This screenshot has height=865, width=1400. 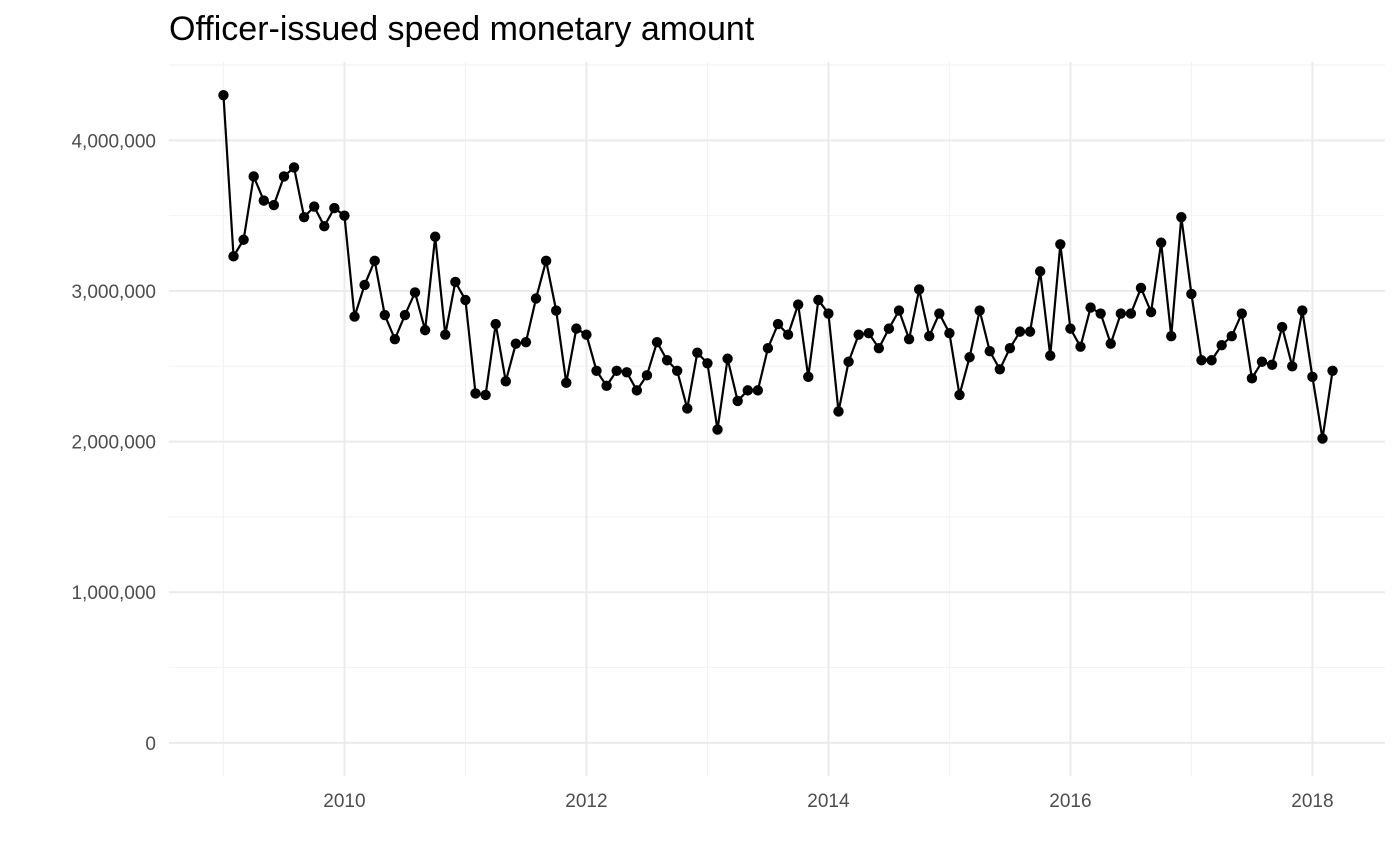 What do you see at coordinates (1312, 801) in the screenshot?
I see `x-tick-label: 2018` at bounding box center [1312, 801].